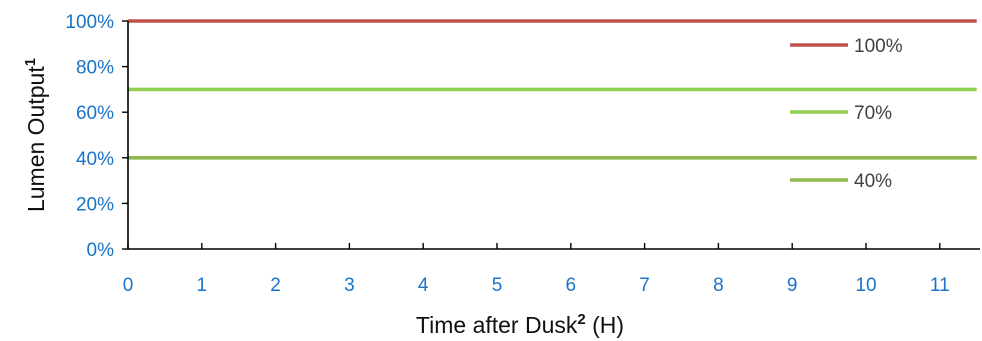 This screenshot has height=341, width=982. What do you see at coordinates (873, 181) in the screenshot?
I see `legend-label-3: 40%` at bounding box center [873, 181].